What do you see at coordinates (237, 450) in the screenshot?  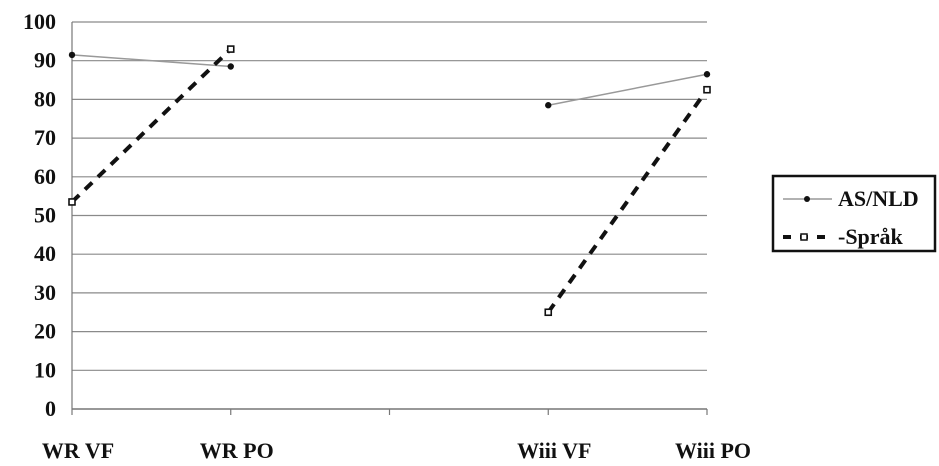 I see `x-category-label: WR PO` at bounding box center [237, 450].